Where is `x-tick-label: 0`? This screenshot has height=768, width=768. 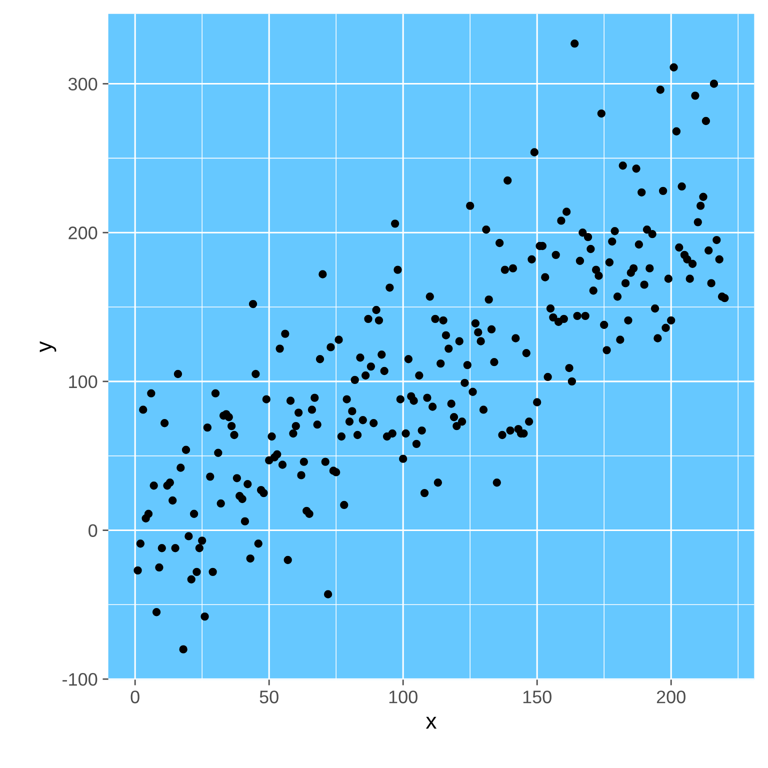 x-tick-label: 0 is located at coordinates (135, 697).